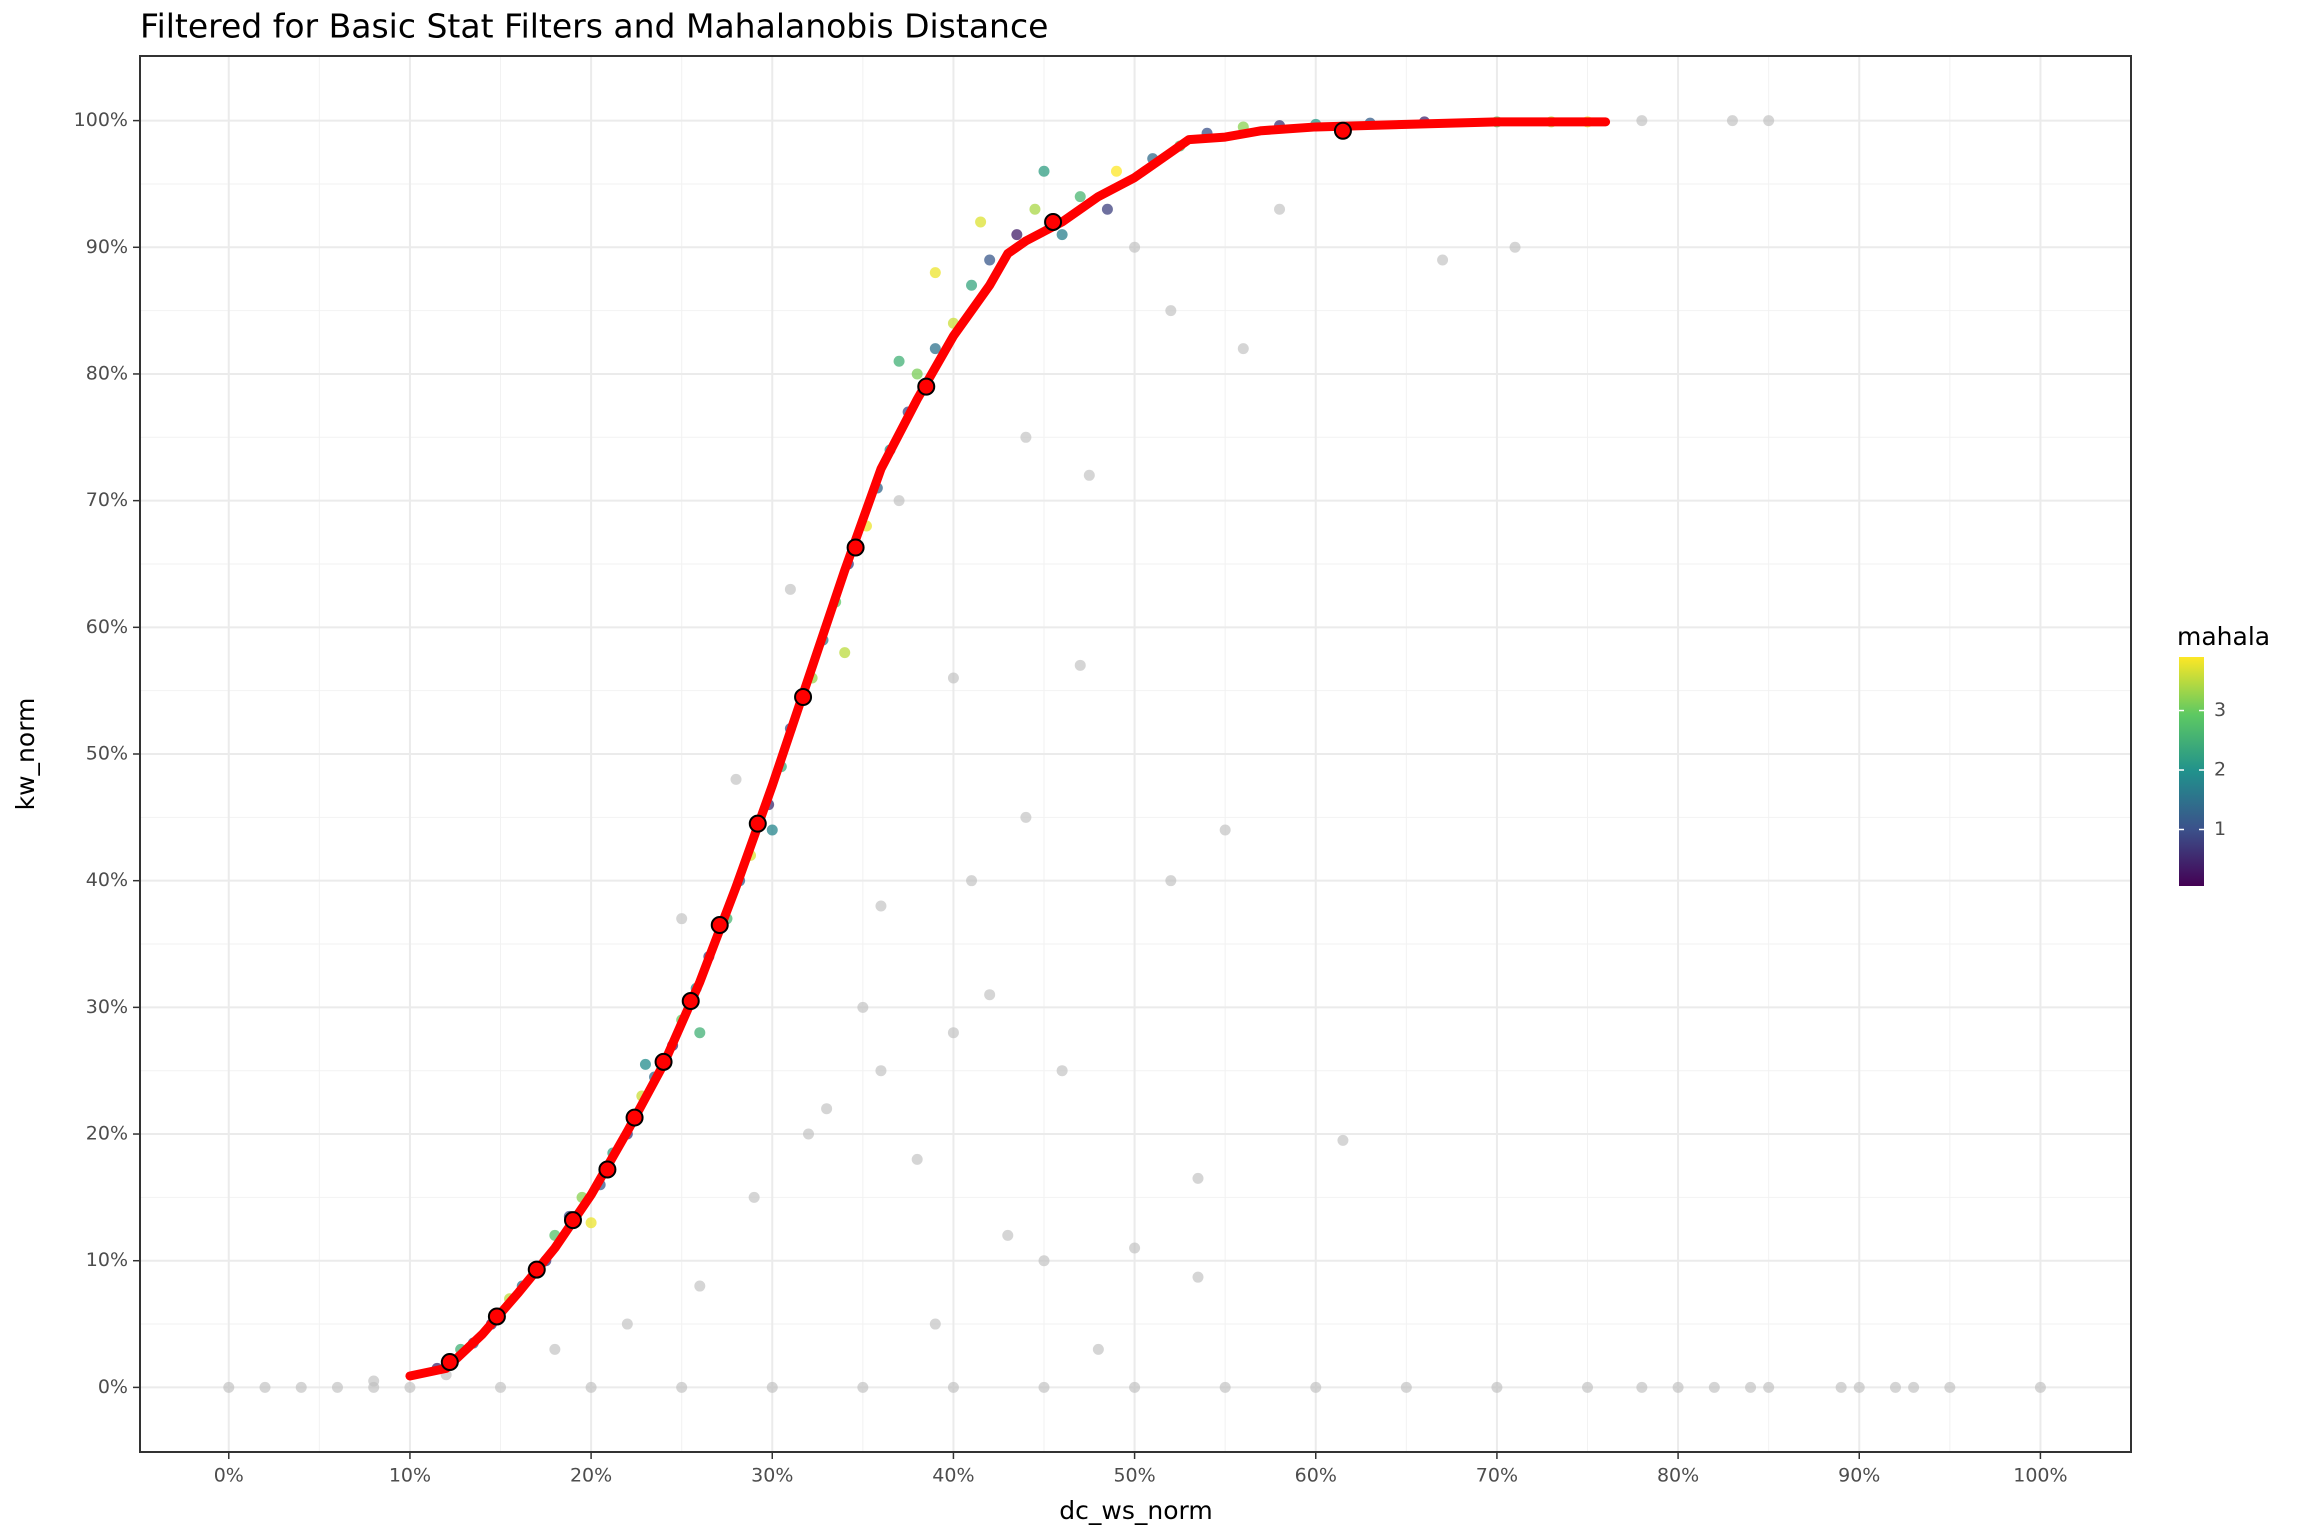 Image resolution: width=2304 pixels, height=1536 pixels. What do you see at coordinates (2191, 771) in the screenshot?
I see `colorbar` at bounding box center [2191, 771].